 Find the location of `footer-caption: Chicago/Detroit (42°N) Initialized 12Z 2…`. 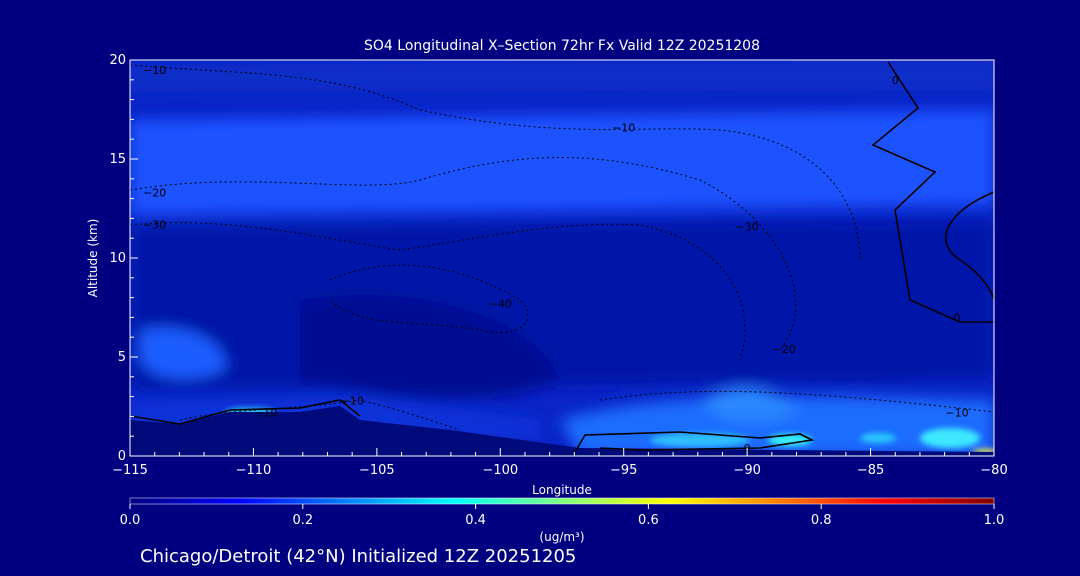

footer-caption: Chicago/Detroit (42°N) Initialized 12Z 2… is located at coordinates (358, 556).